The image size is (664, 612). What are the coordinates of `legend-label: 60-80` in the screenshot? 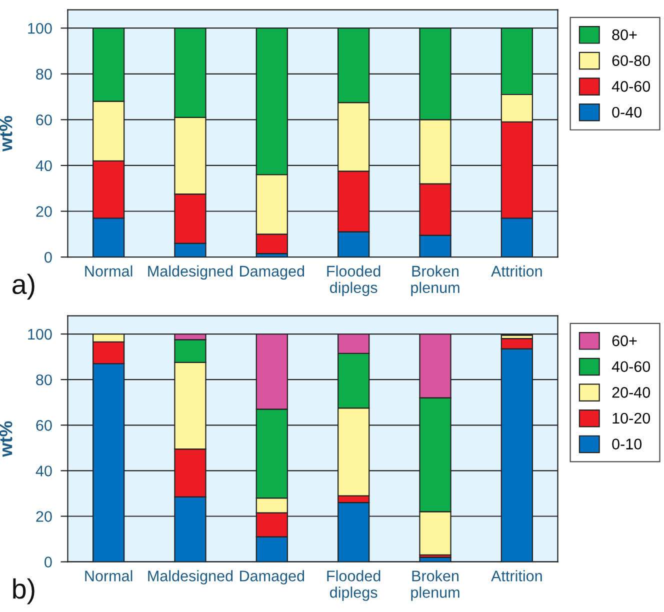 It's located at (631, 60).